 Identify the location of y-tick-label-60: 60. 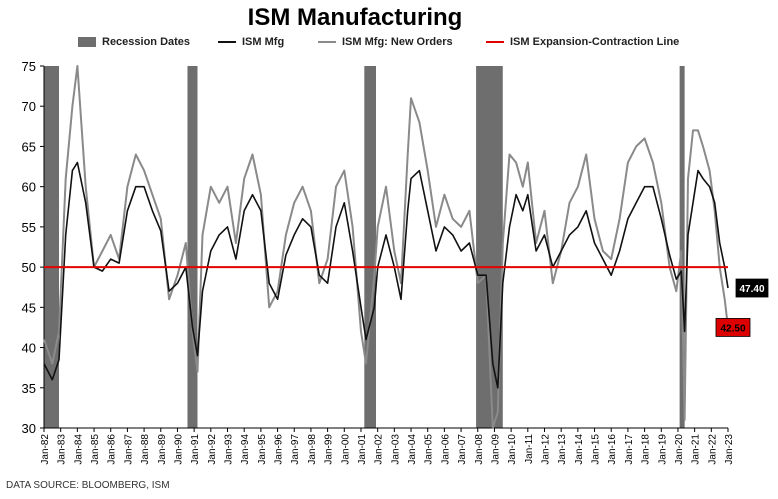
(29, 187).